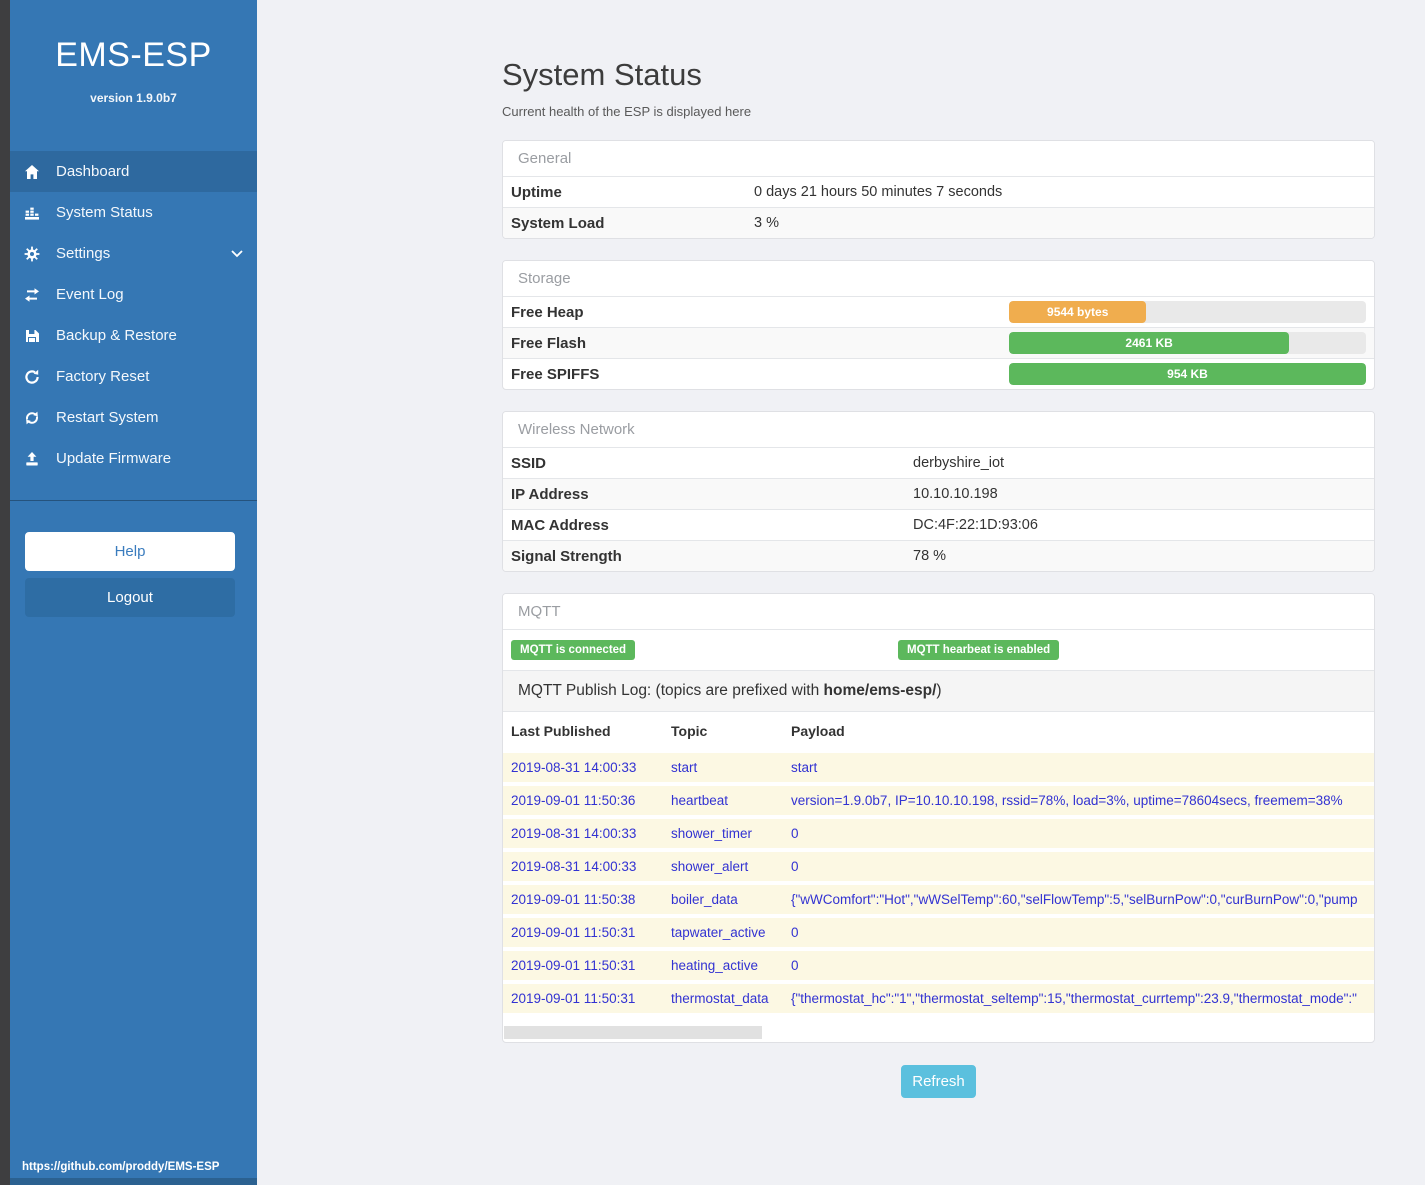  I want to click on mqtt-connected-badge: MQTT is connected, so click(573, 650).